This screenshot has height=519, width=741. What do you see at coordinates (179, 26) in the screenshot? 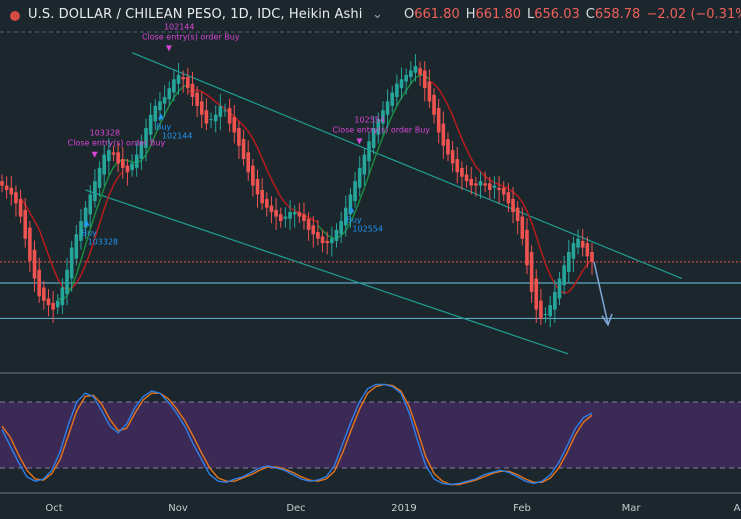
I see `order-number-label: 102144` at bounding box center [179, 26].